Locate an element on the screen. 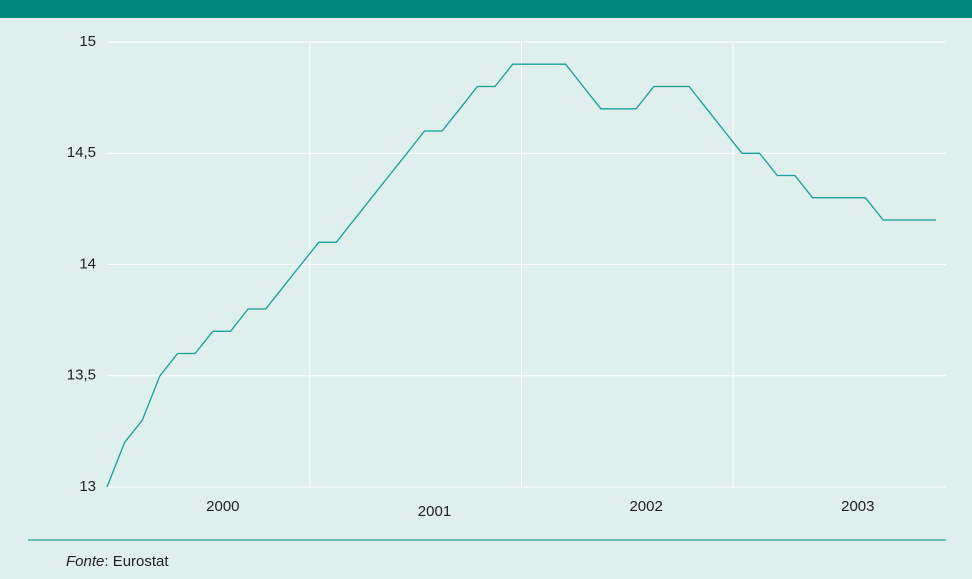  x-tick-label: 2003 is located at coordinates (857, 506).